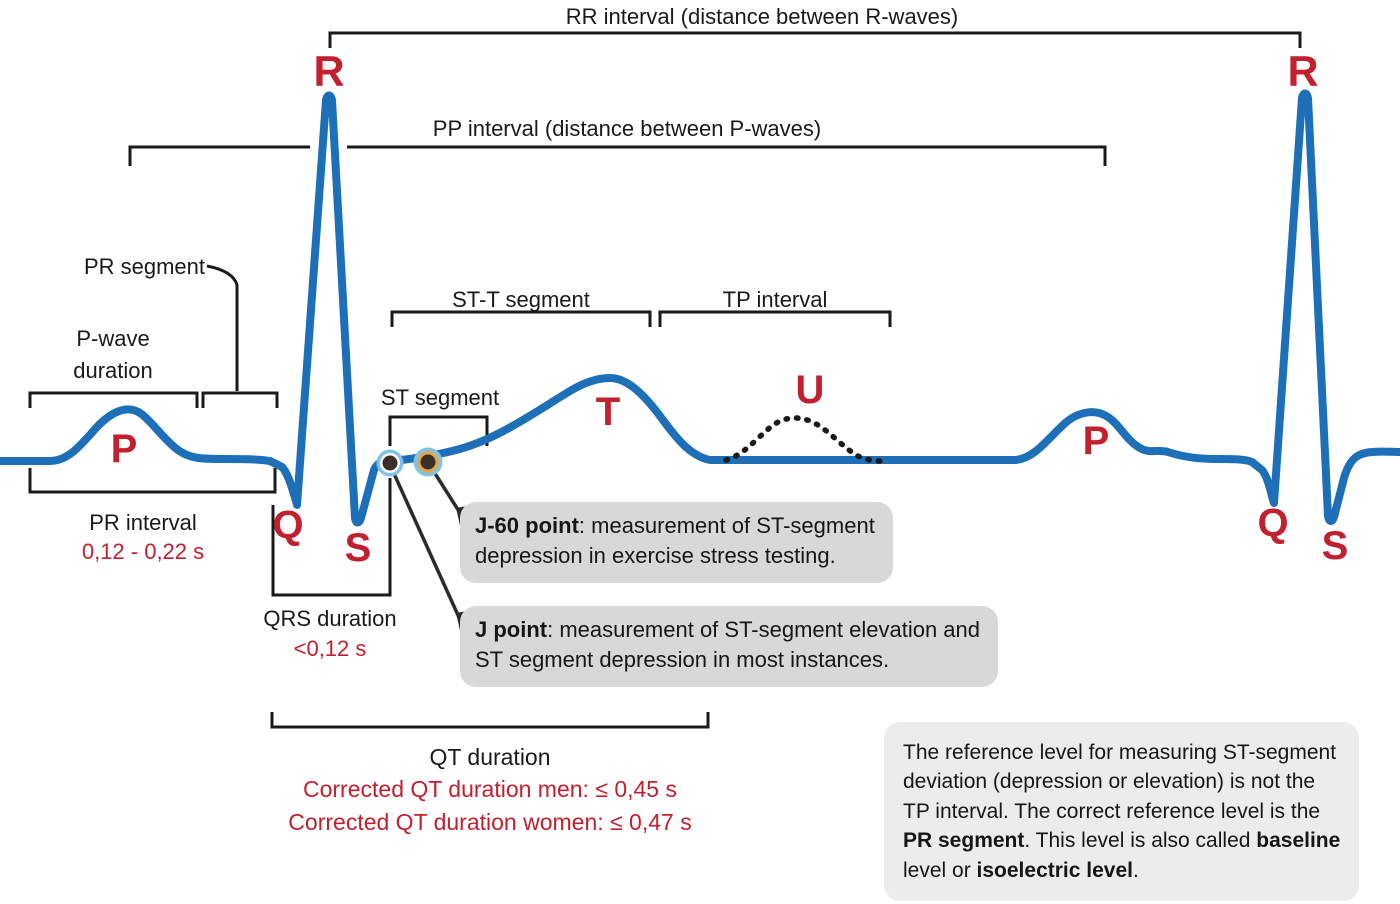  Describe the element at coordinates (815, 39) in the screenshot. I see `rr-interval-bracket` at that location.